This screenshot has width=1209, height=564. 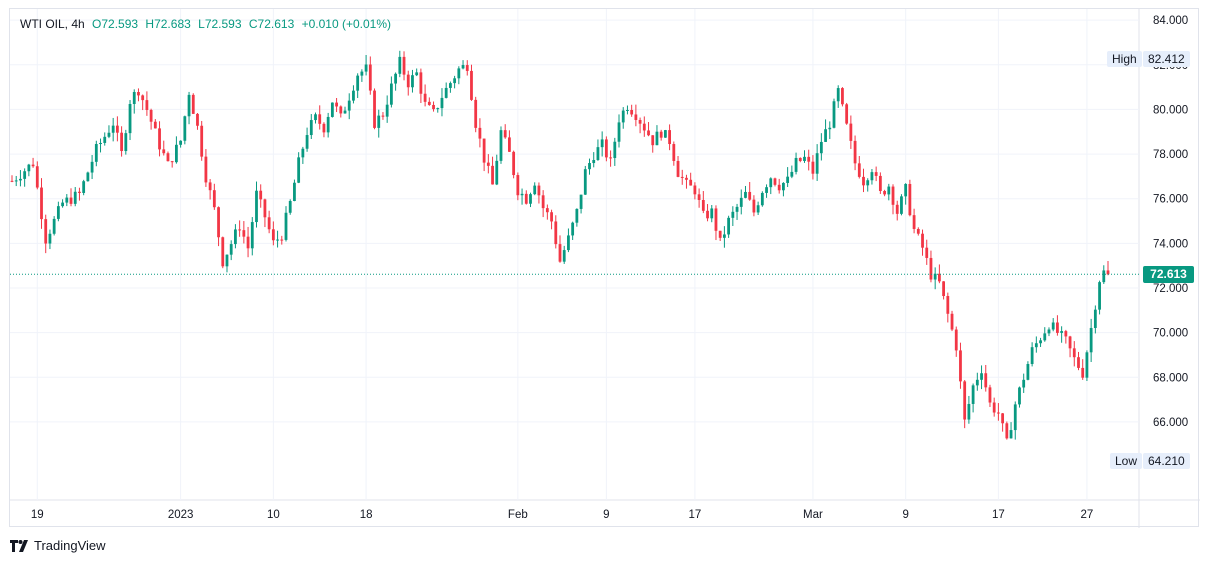 I want to click on low-marker-value: 64.210, so click(x=1166, y=461).